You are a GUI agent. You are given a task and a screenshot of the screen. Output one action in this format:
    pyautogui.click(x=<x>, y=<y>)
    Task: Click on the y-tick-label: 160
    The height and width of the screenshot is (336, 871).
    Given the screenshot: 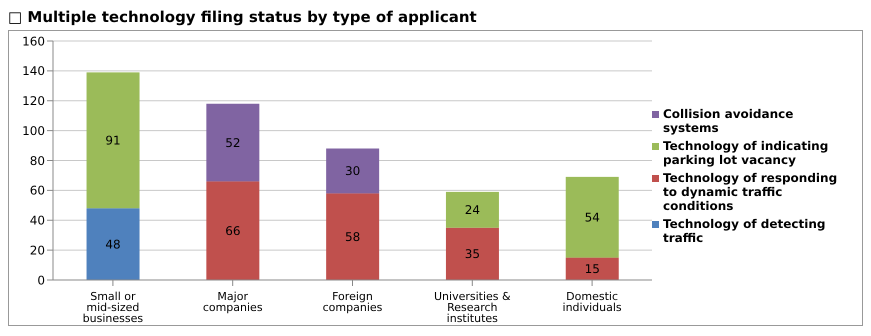 What is the action you would take?
    pyautogui.click(x=33, y=41)
    